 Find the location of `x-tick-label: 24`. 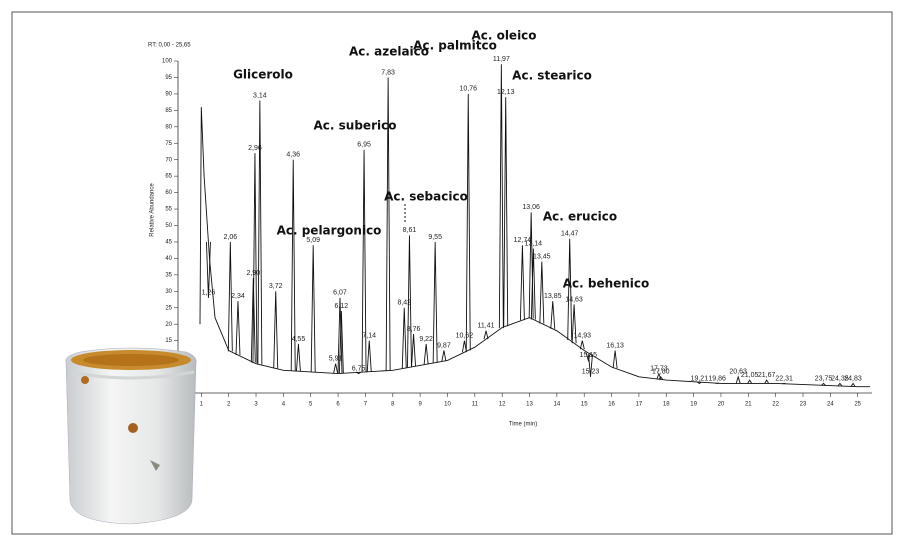

x-tick-label: 24 is located at coordinates (830, 405).